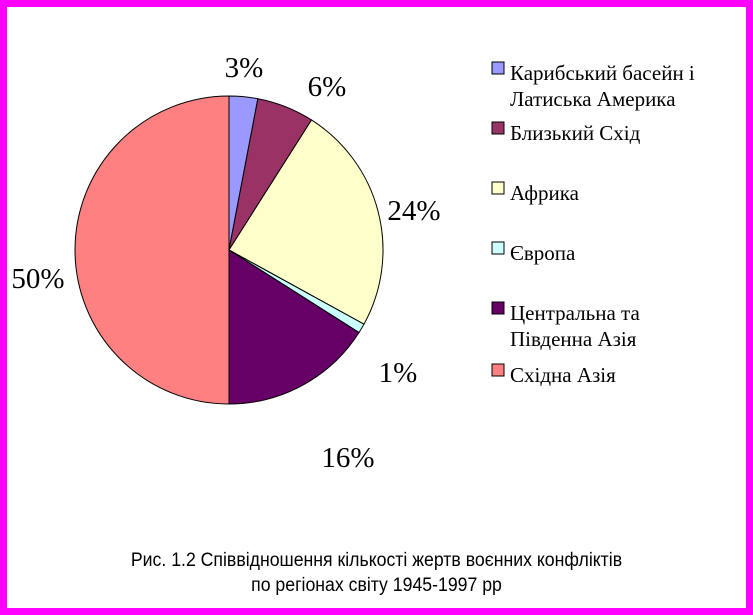  Describe the element at coordinates (545, 193) in the screenshot. I see `legend-label-3: Африка` at that location.